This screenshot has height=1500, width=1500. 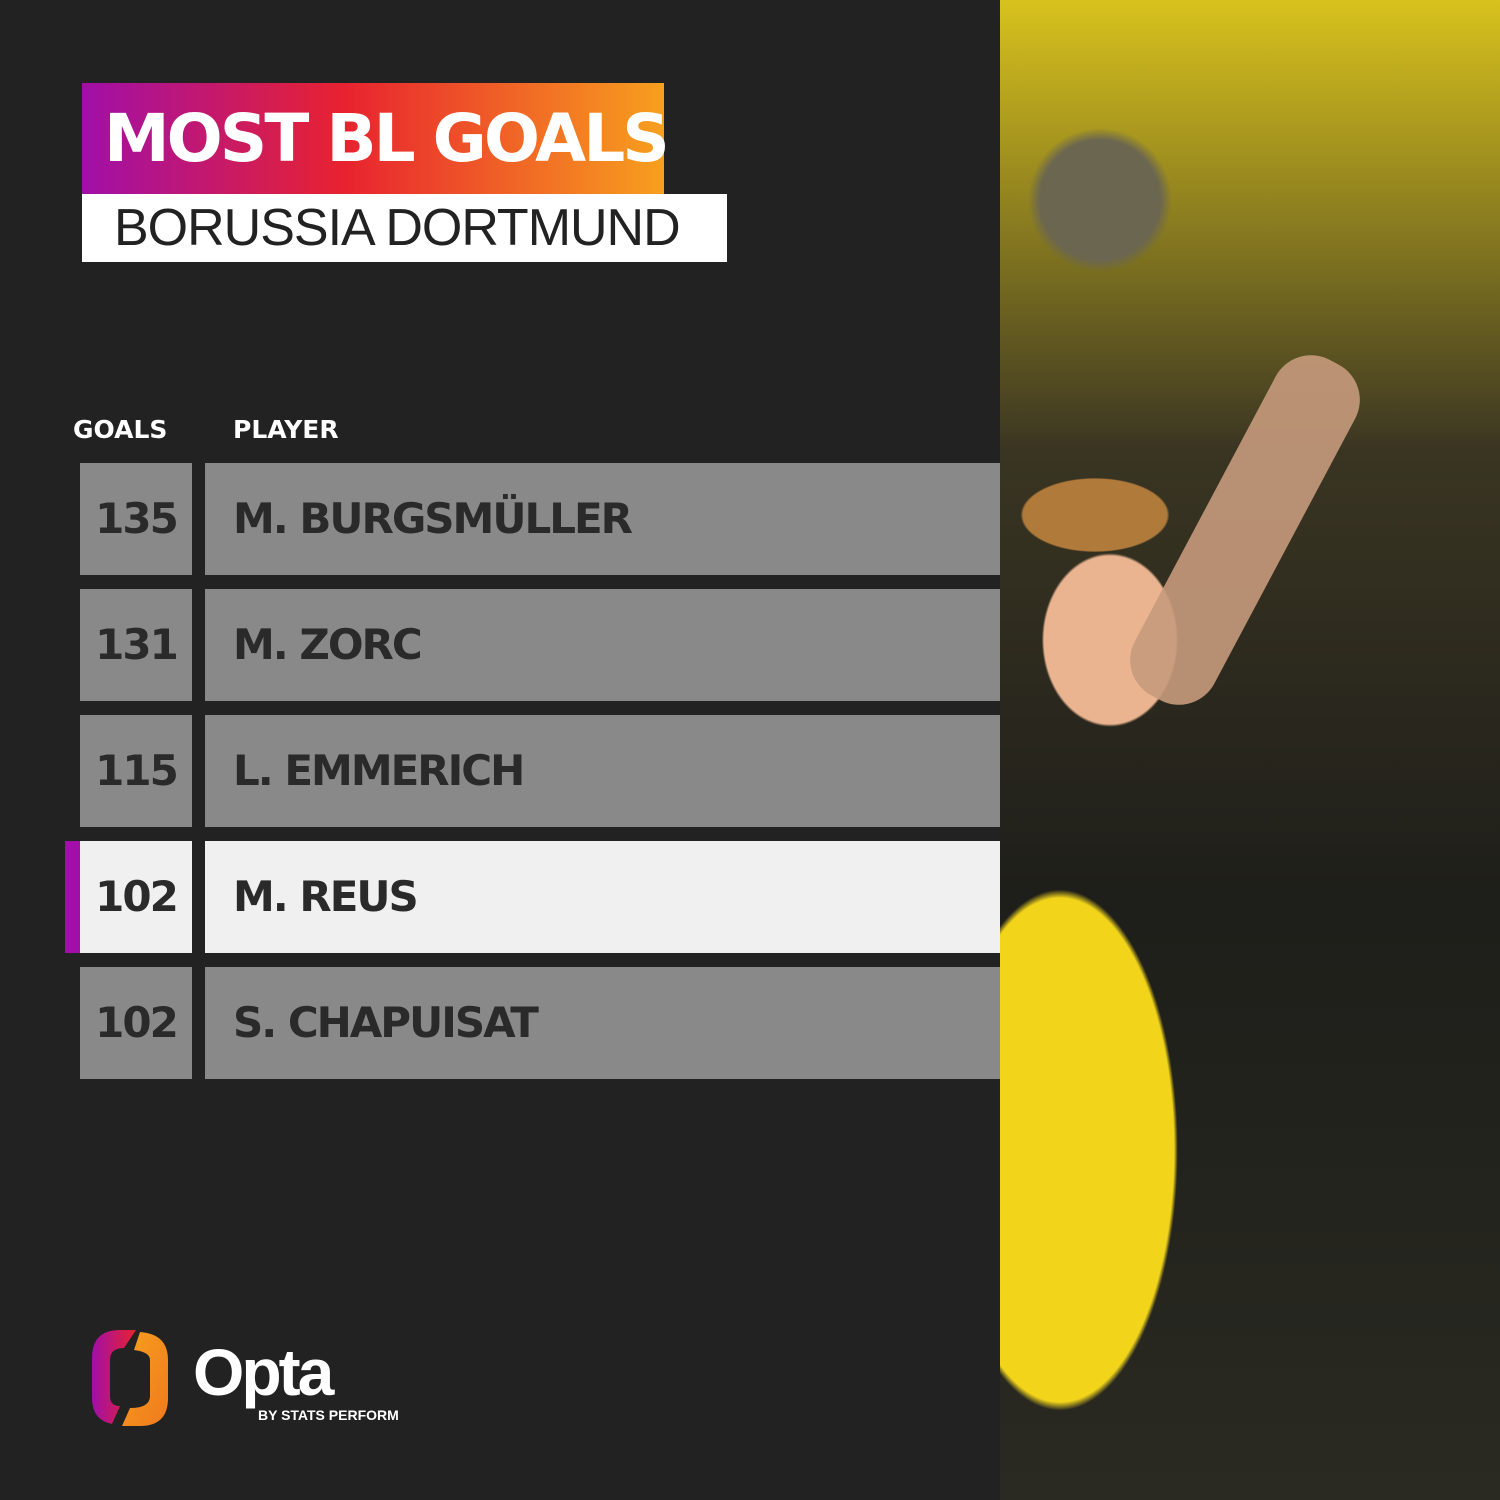 I want to click on goals-header: GOALS, so click(x=120, y=429).